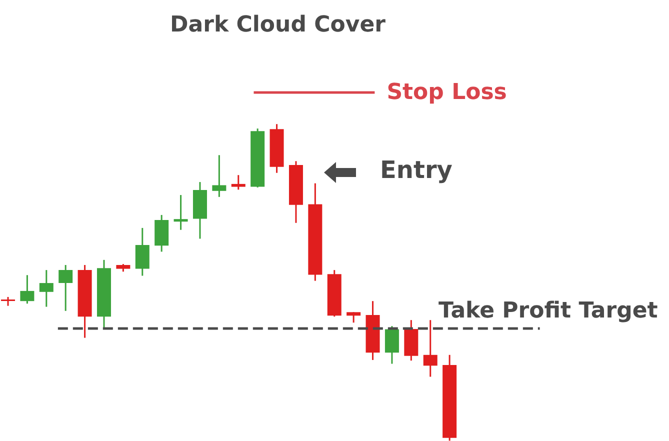  What do you see at coordinates (446, 92) in the screenshot?
I see `ref-line-label: Stop Loss` at bounding box center [446, 92].